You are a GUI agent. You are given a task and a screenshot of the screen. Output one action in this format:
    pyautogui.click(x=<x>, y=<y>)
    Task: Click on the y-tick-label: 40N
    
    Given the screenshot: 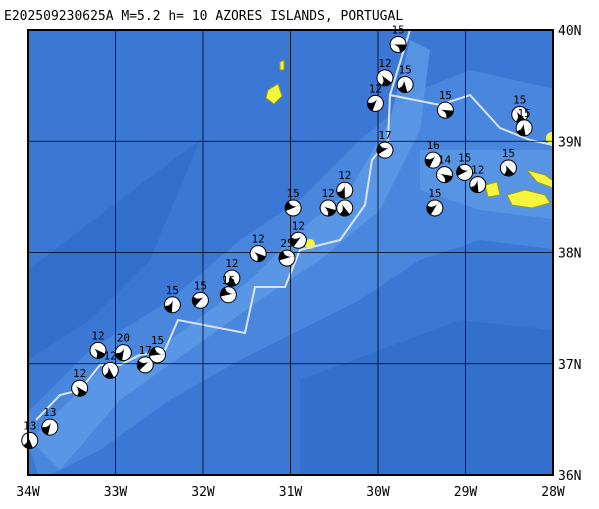 What is the action you would take?
    pyautogui.click(x=569, y=31)
    